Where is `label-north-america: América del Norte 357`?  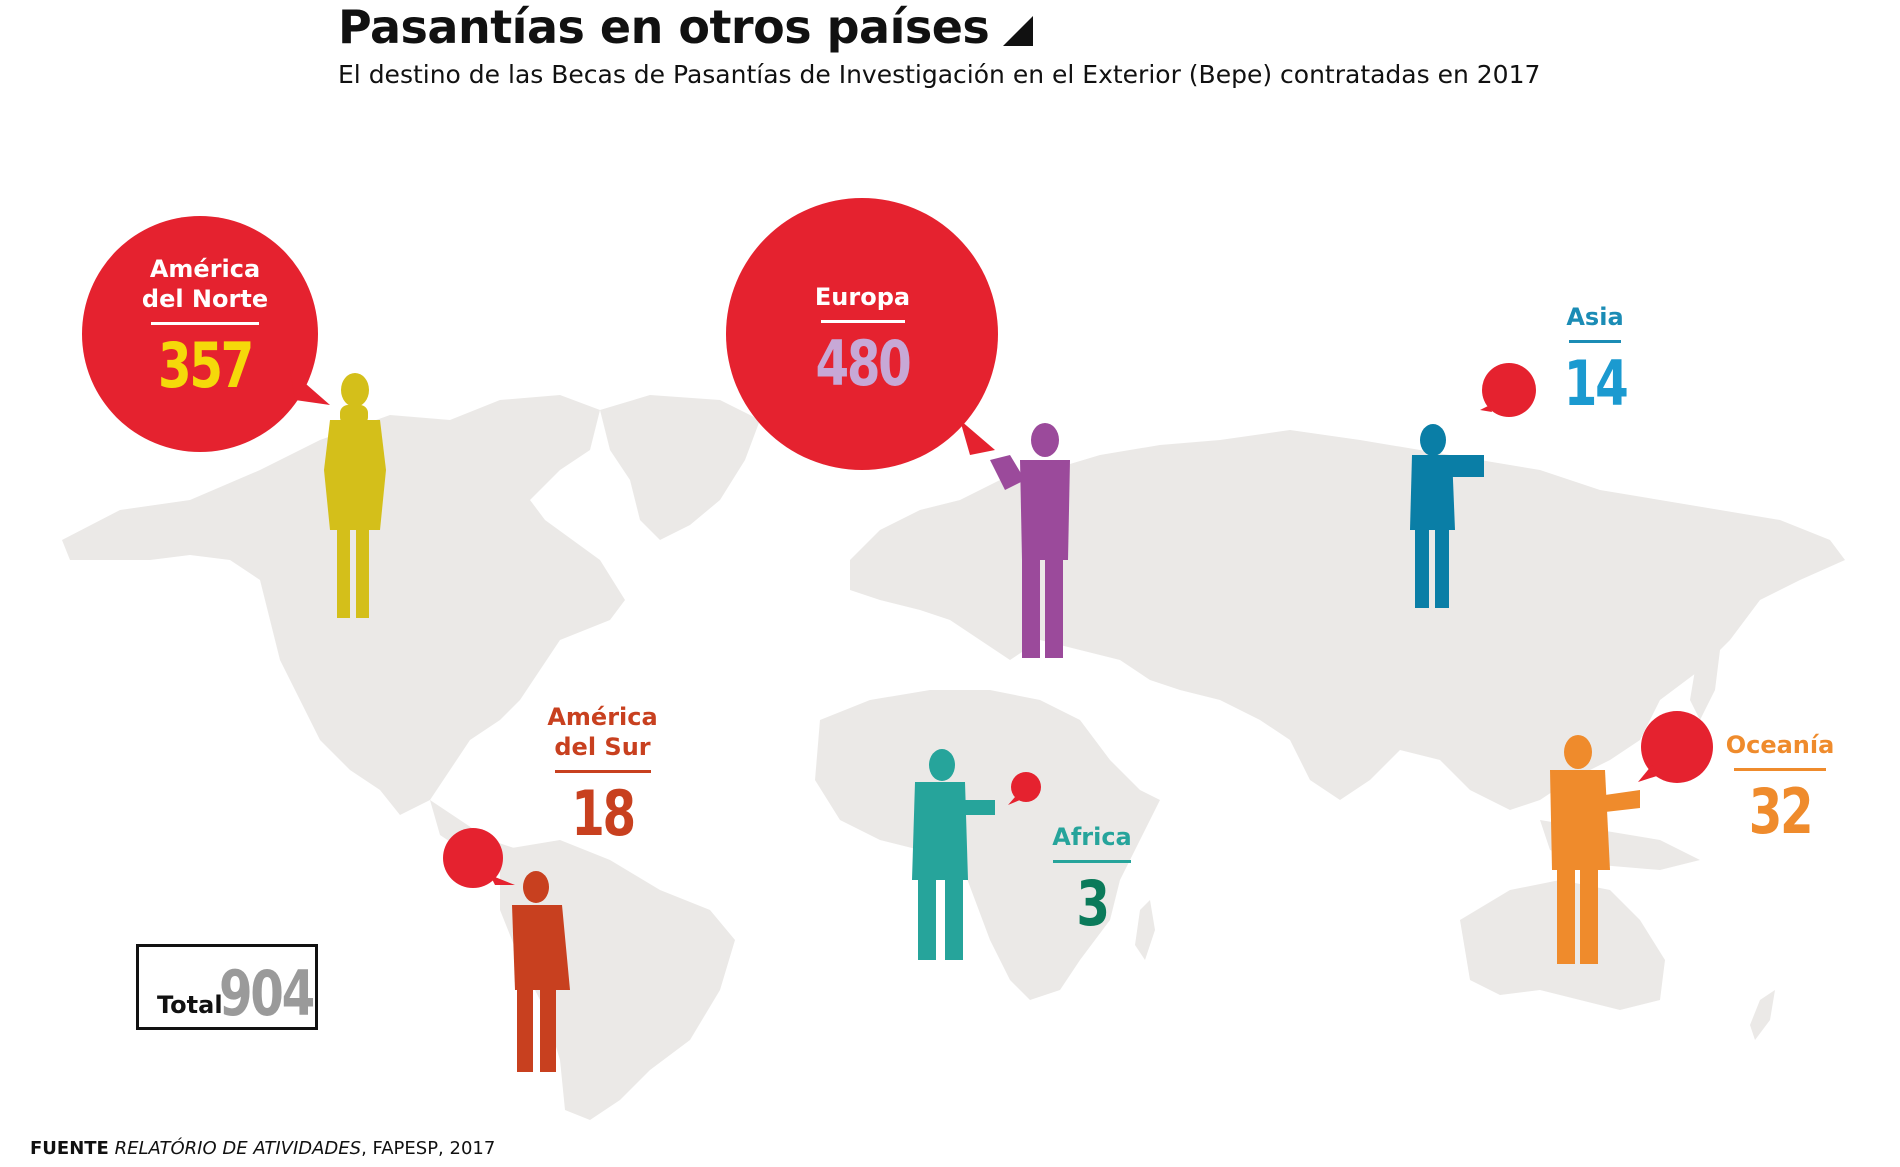
label-north-america: América del Norte 357 is located at coordinates (205, 325).